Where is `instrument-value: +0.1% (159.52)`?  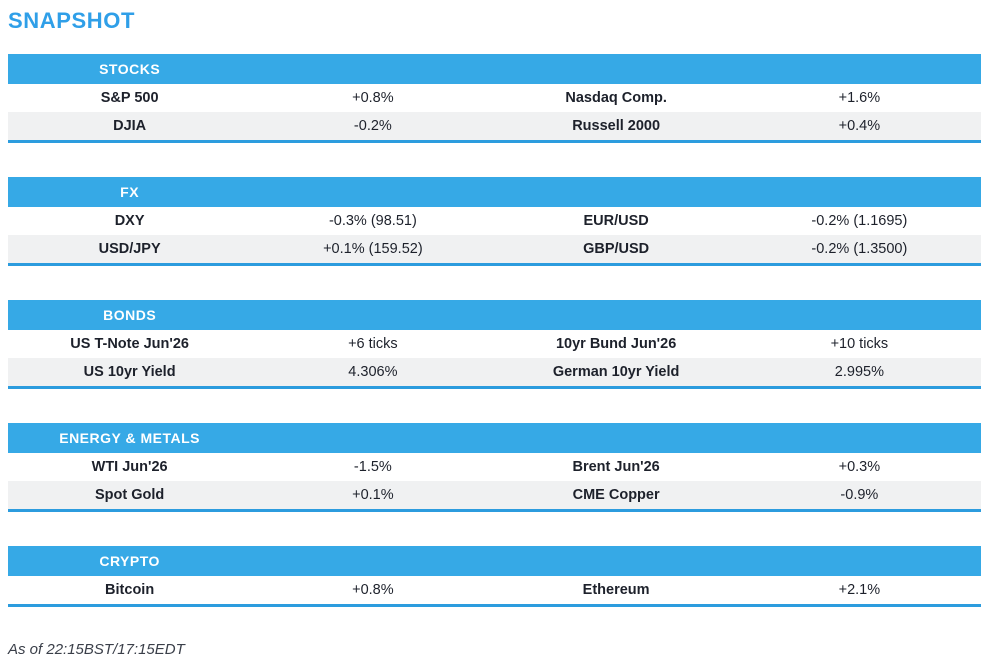 instrument-value: +0.1% (159.52) is located at coordinates (373, 249).